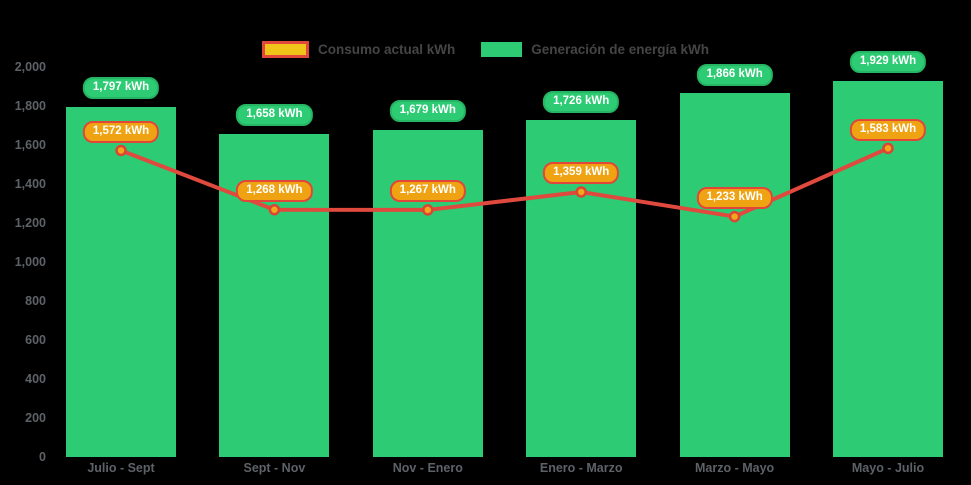 This screenshot has width=971, height=485. What do you see at coordinates (427, 468) in the screenshot?
I see `x-axis-category-label: Nov - Enero` at bounding box center [427, 468].